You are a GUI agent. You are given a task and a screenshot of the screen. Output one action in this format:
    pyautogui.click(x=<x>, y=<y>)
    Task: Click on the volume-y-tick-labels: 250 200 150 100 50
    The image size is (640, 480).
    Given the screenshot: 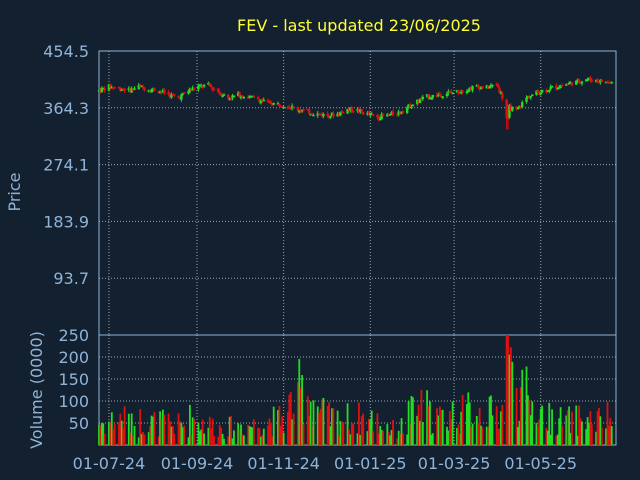 What is the action you would take?
    pyautogui.click(x=73, y=379)
    